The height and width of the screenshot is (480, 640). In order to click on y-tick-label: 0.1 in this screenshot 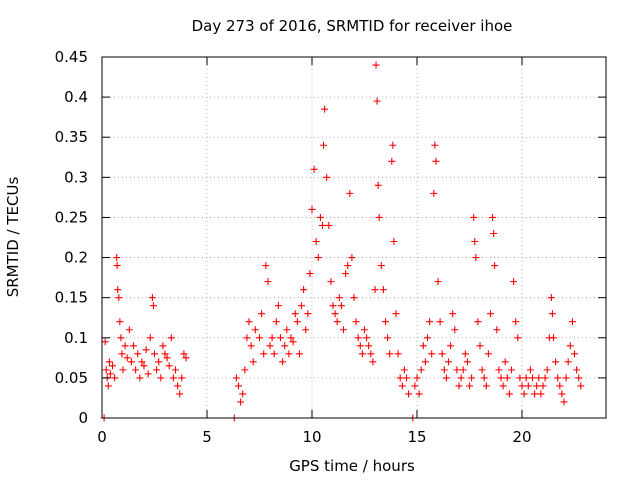, I will do `click(76, 338)`.